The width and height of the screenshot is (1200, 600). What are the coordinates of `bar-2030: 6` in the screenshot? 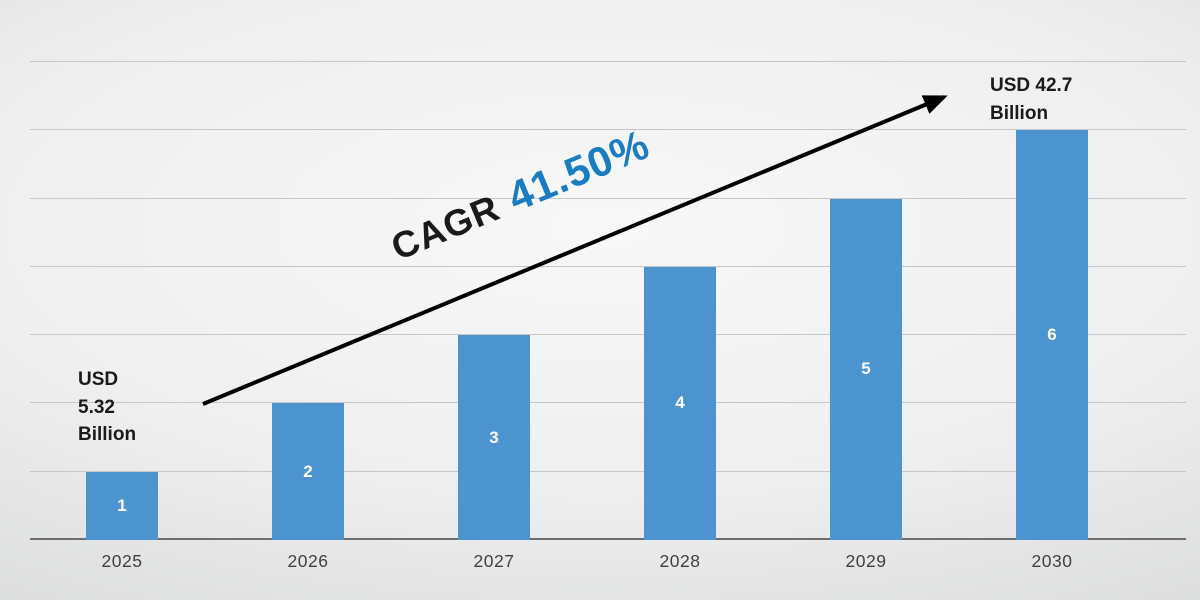 It's located at (1052, 335).